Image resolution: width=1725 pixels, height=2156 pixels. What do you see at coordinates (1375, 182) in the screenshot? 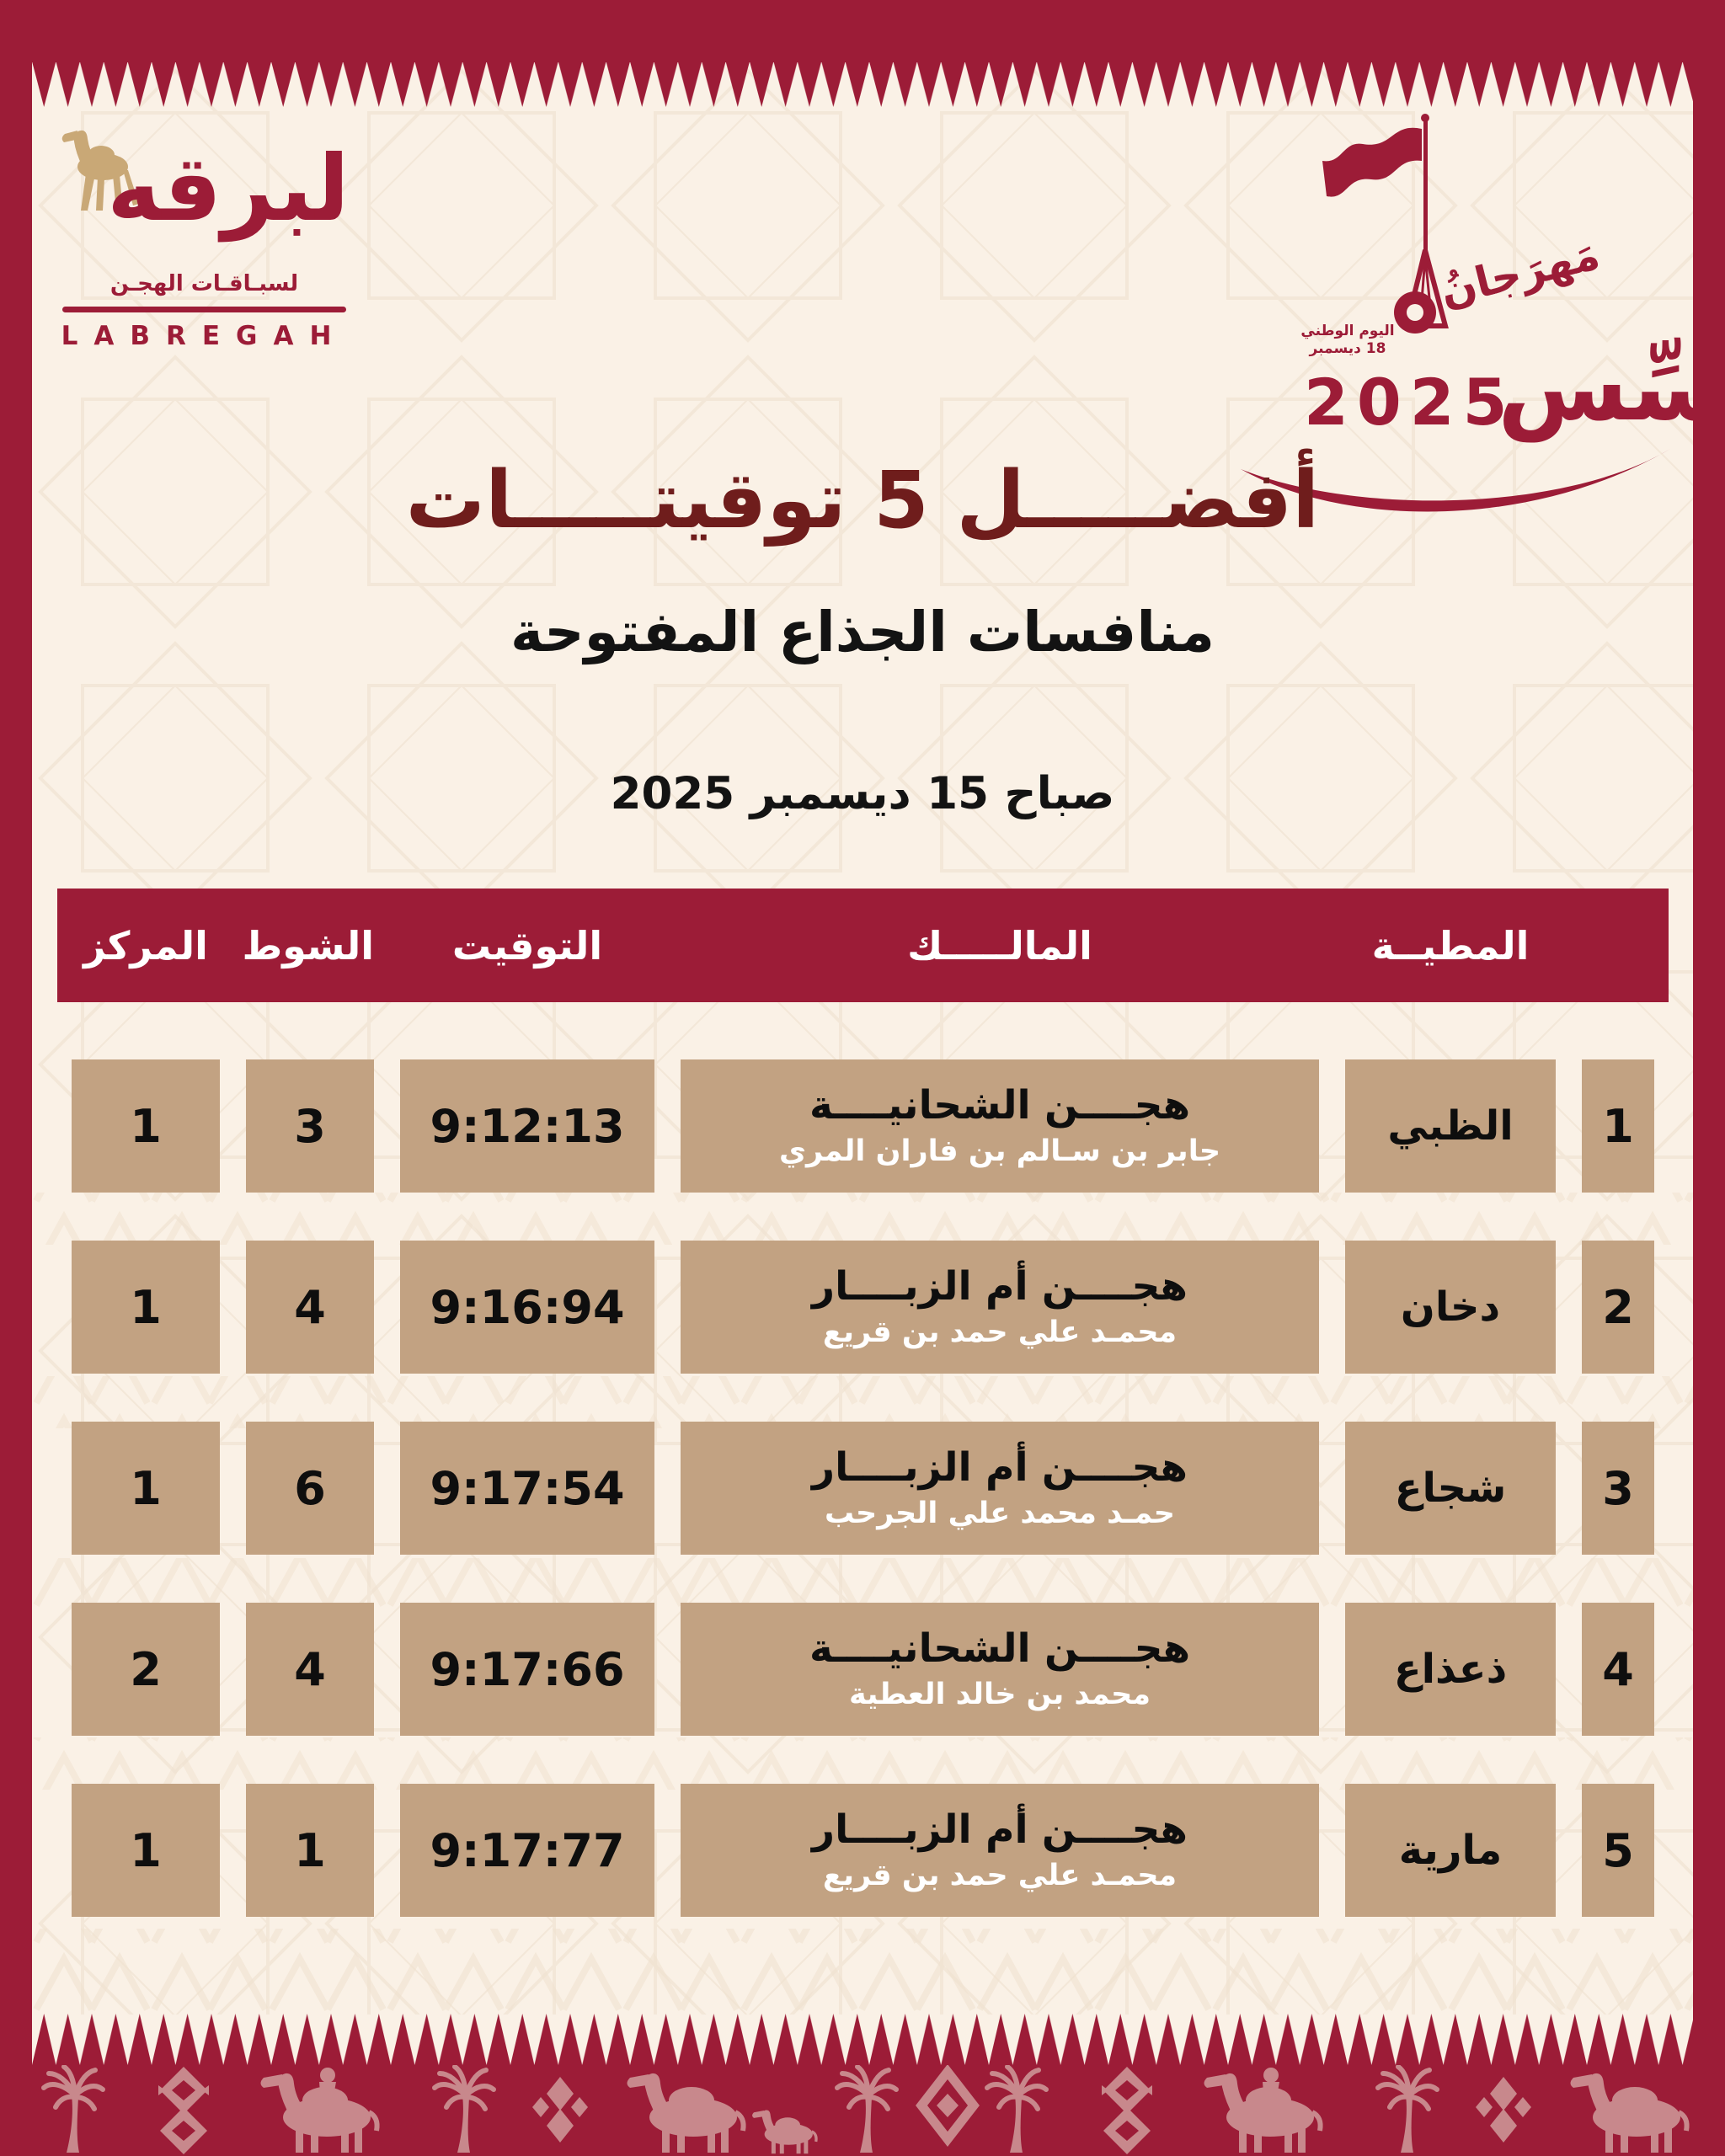
I see `qatar-flag-icon` at bounding box center [1375, 182].